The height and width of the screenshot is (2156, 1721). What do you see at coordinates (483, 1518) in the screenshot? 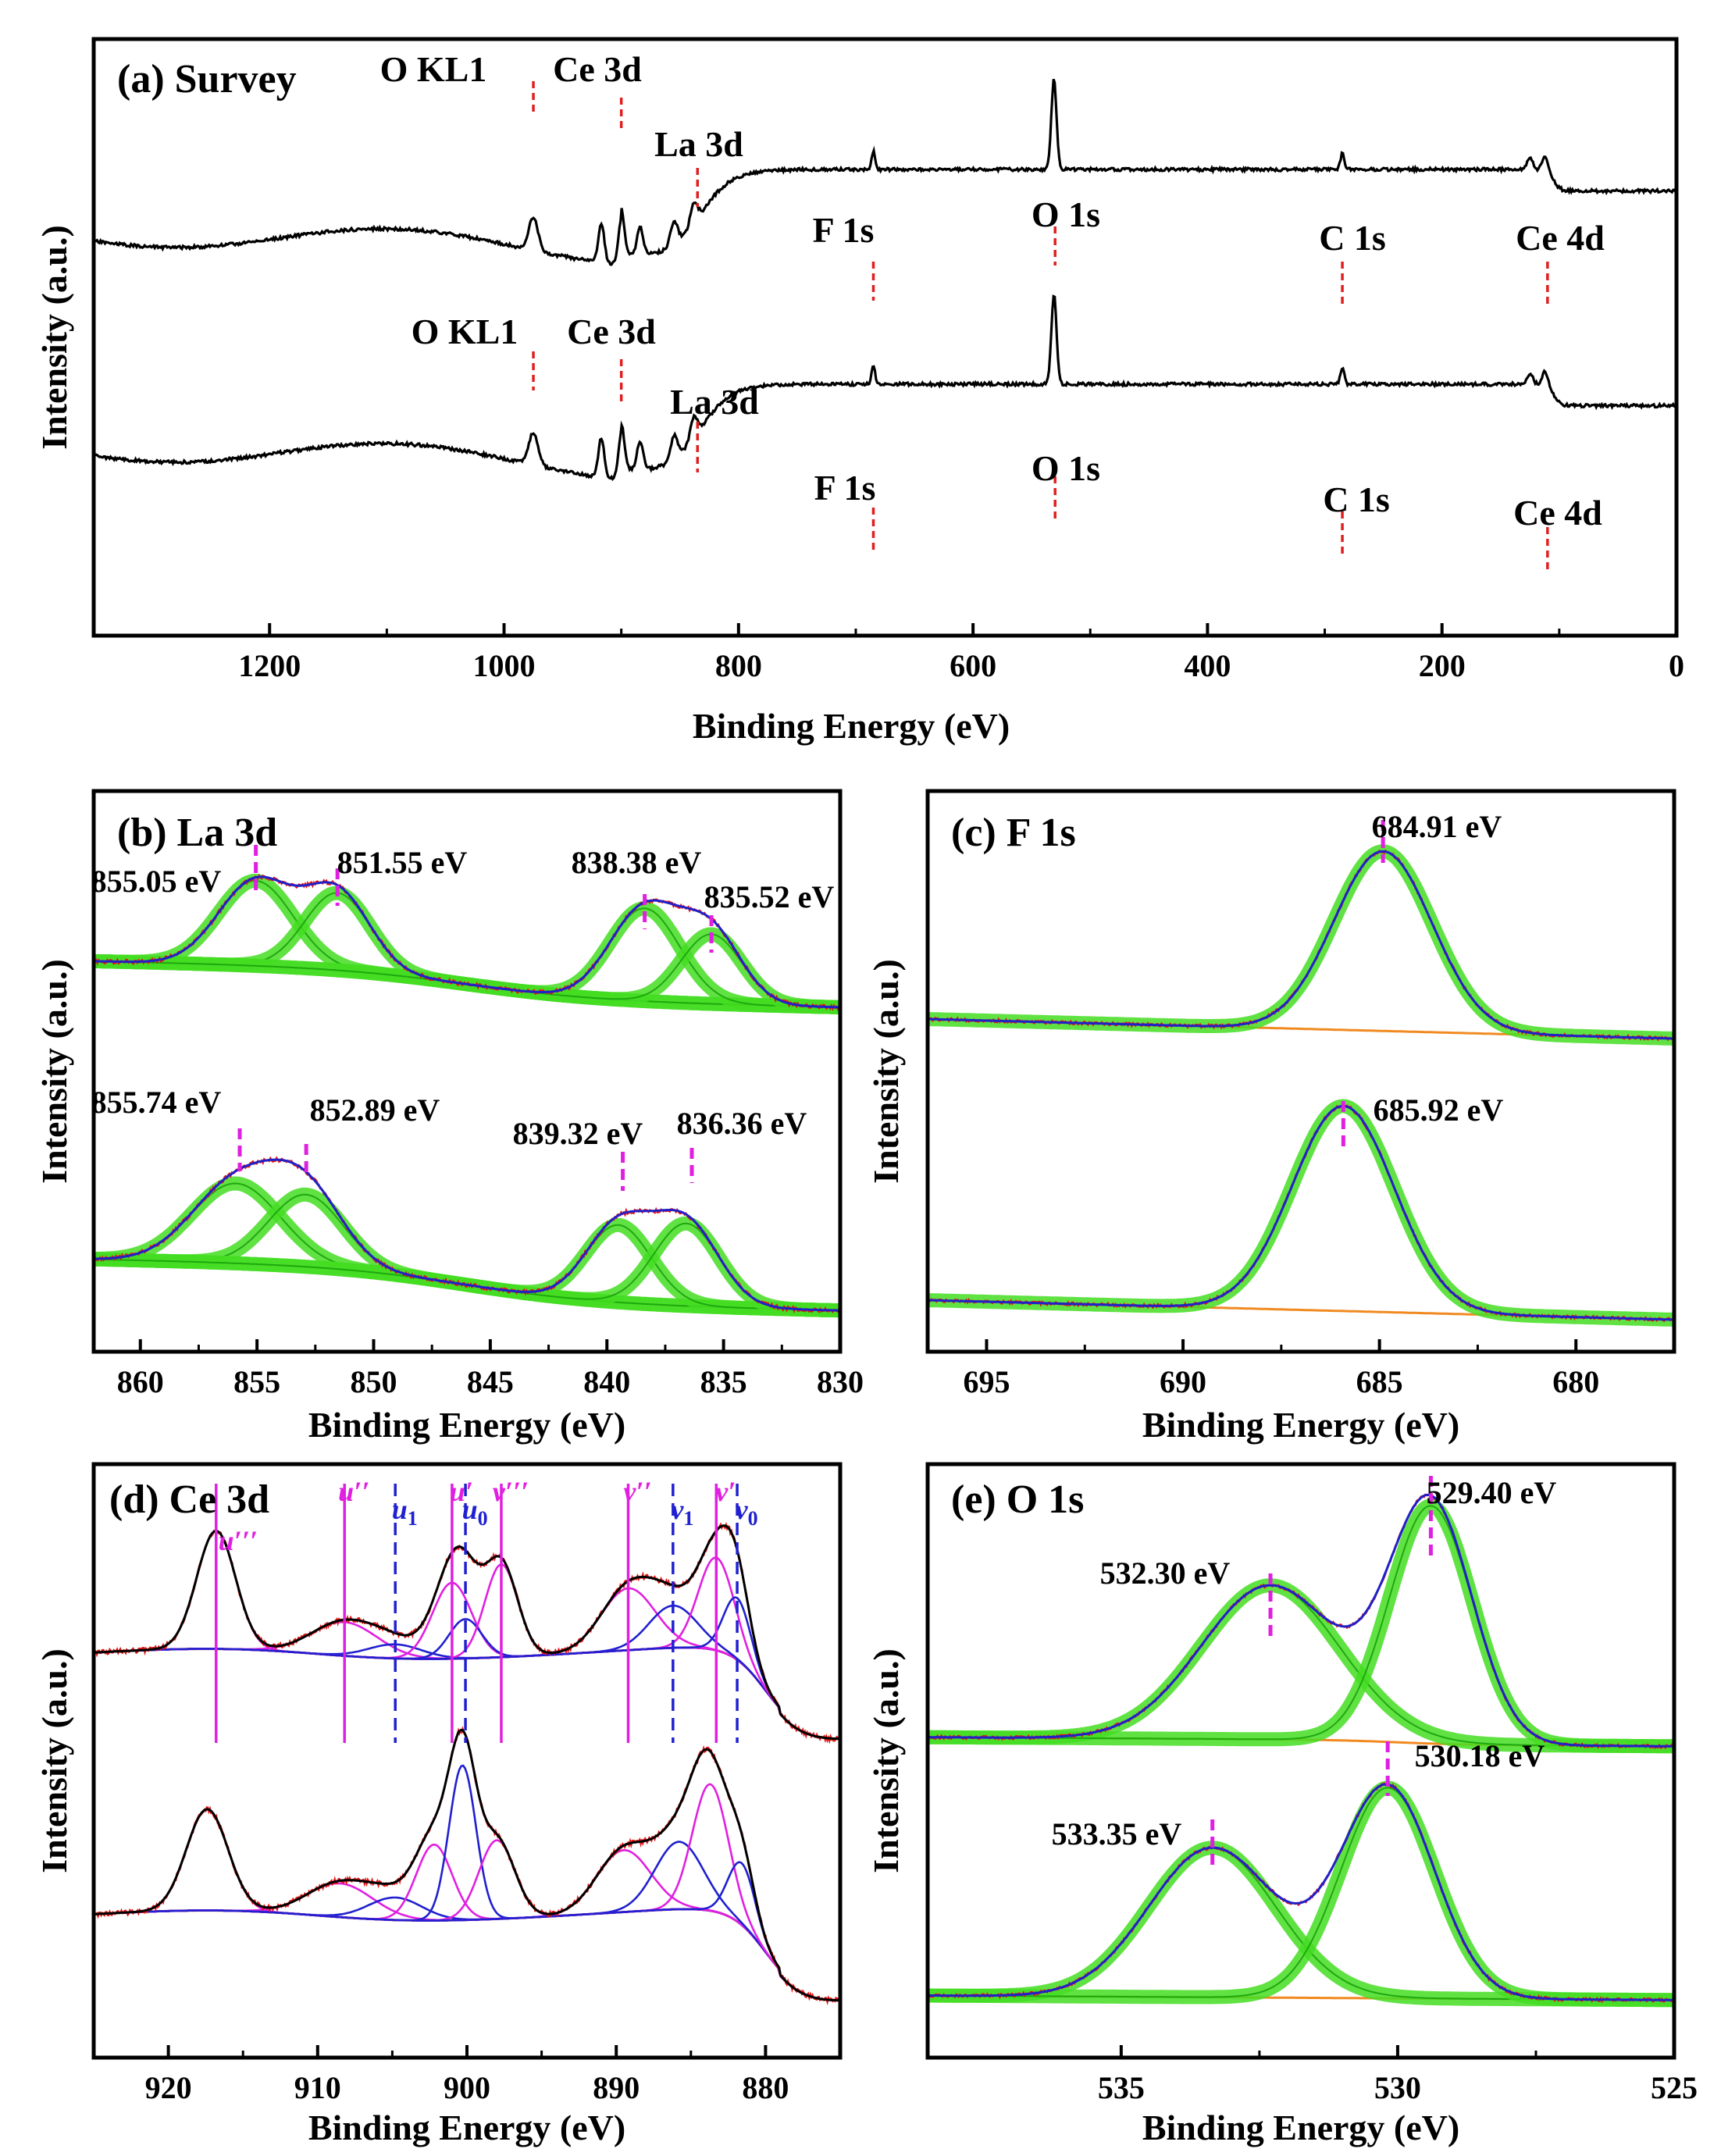
I see `component-label-subscript: 0` at bounding box center [483, 1518].